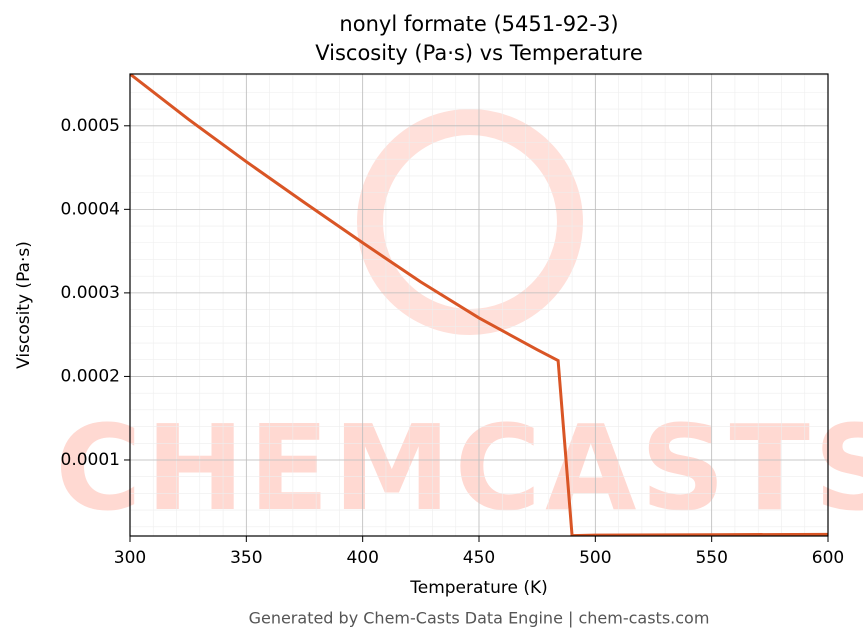 The image size is (863, 644). I want to click on x-tick-label: 300, so click(130, 558).